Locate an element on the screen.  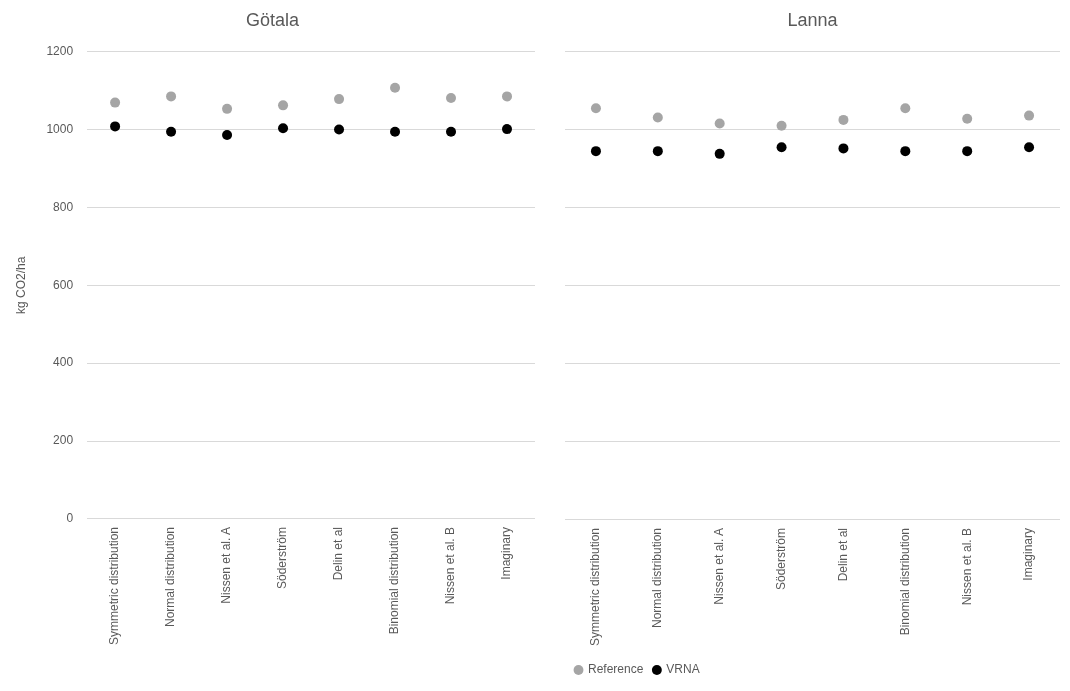
legend-label: Reference is located at coordinates (616, 669).